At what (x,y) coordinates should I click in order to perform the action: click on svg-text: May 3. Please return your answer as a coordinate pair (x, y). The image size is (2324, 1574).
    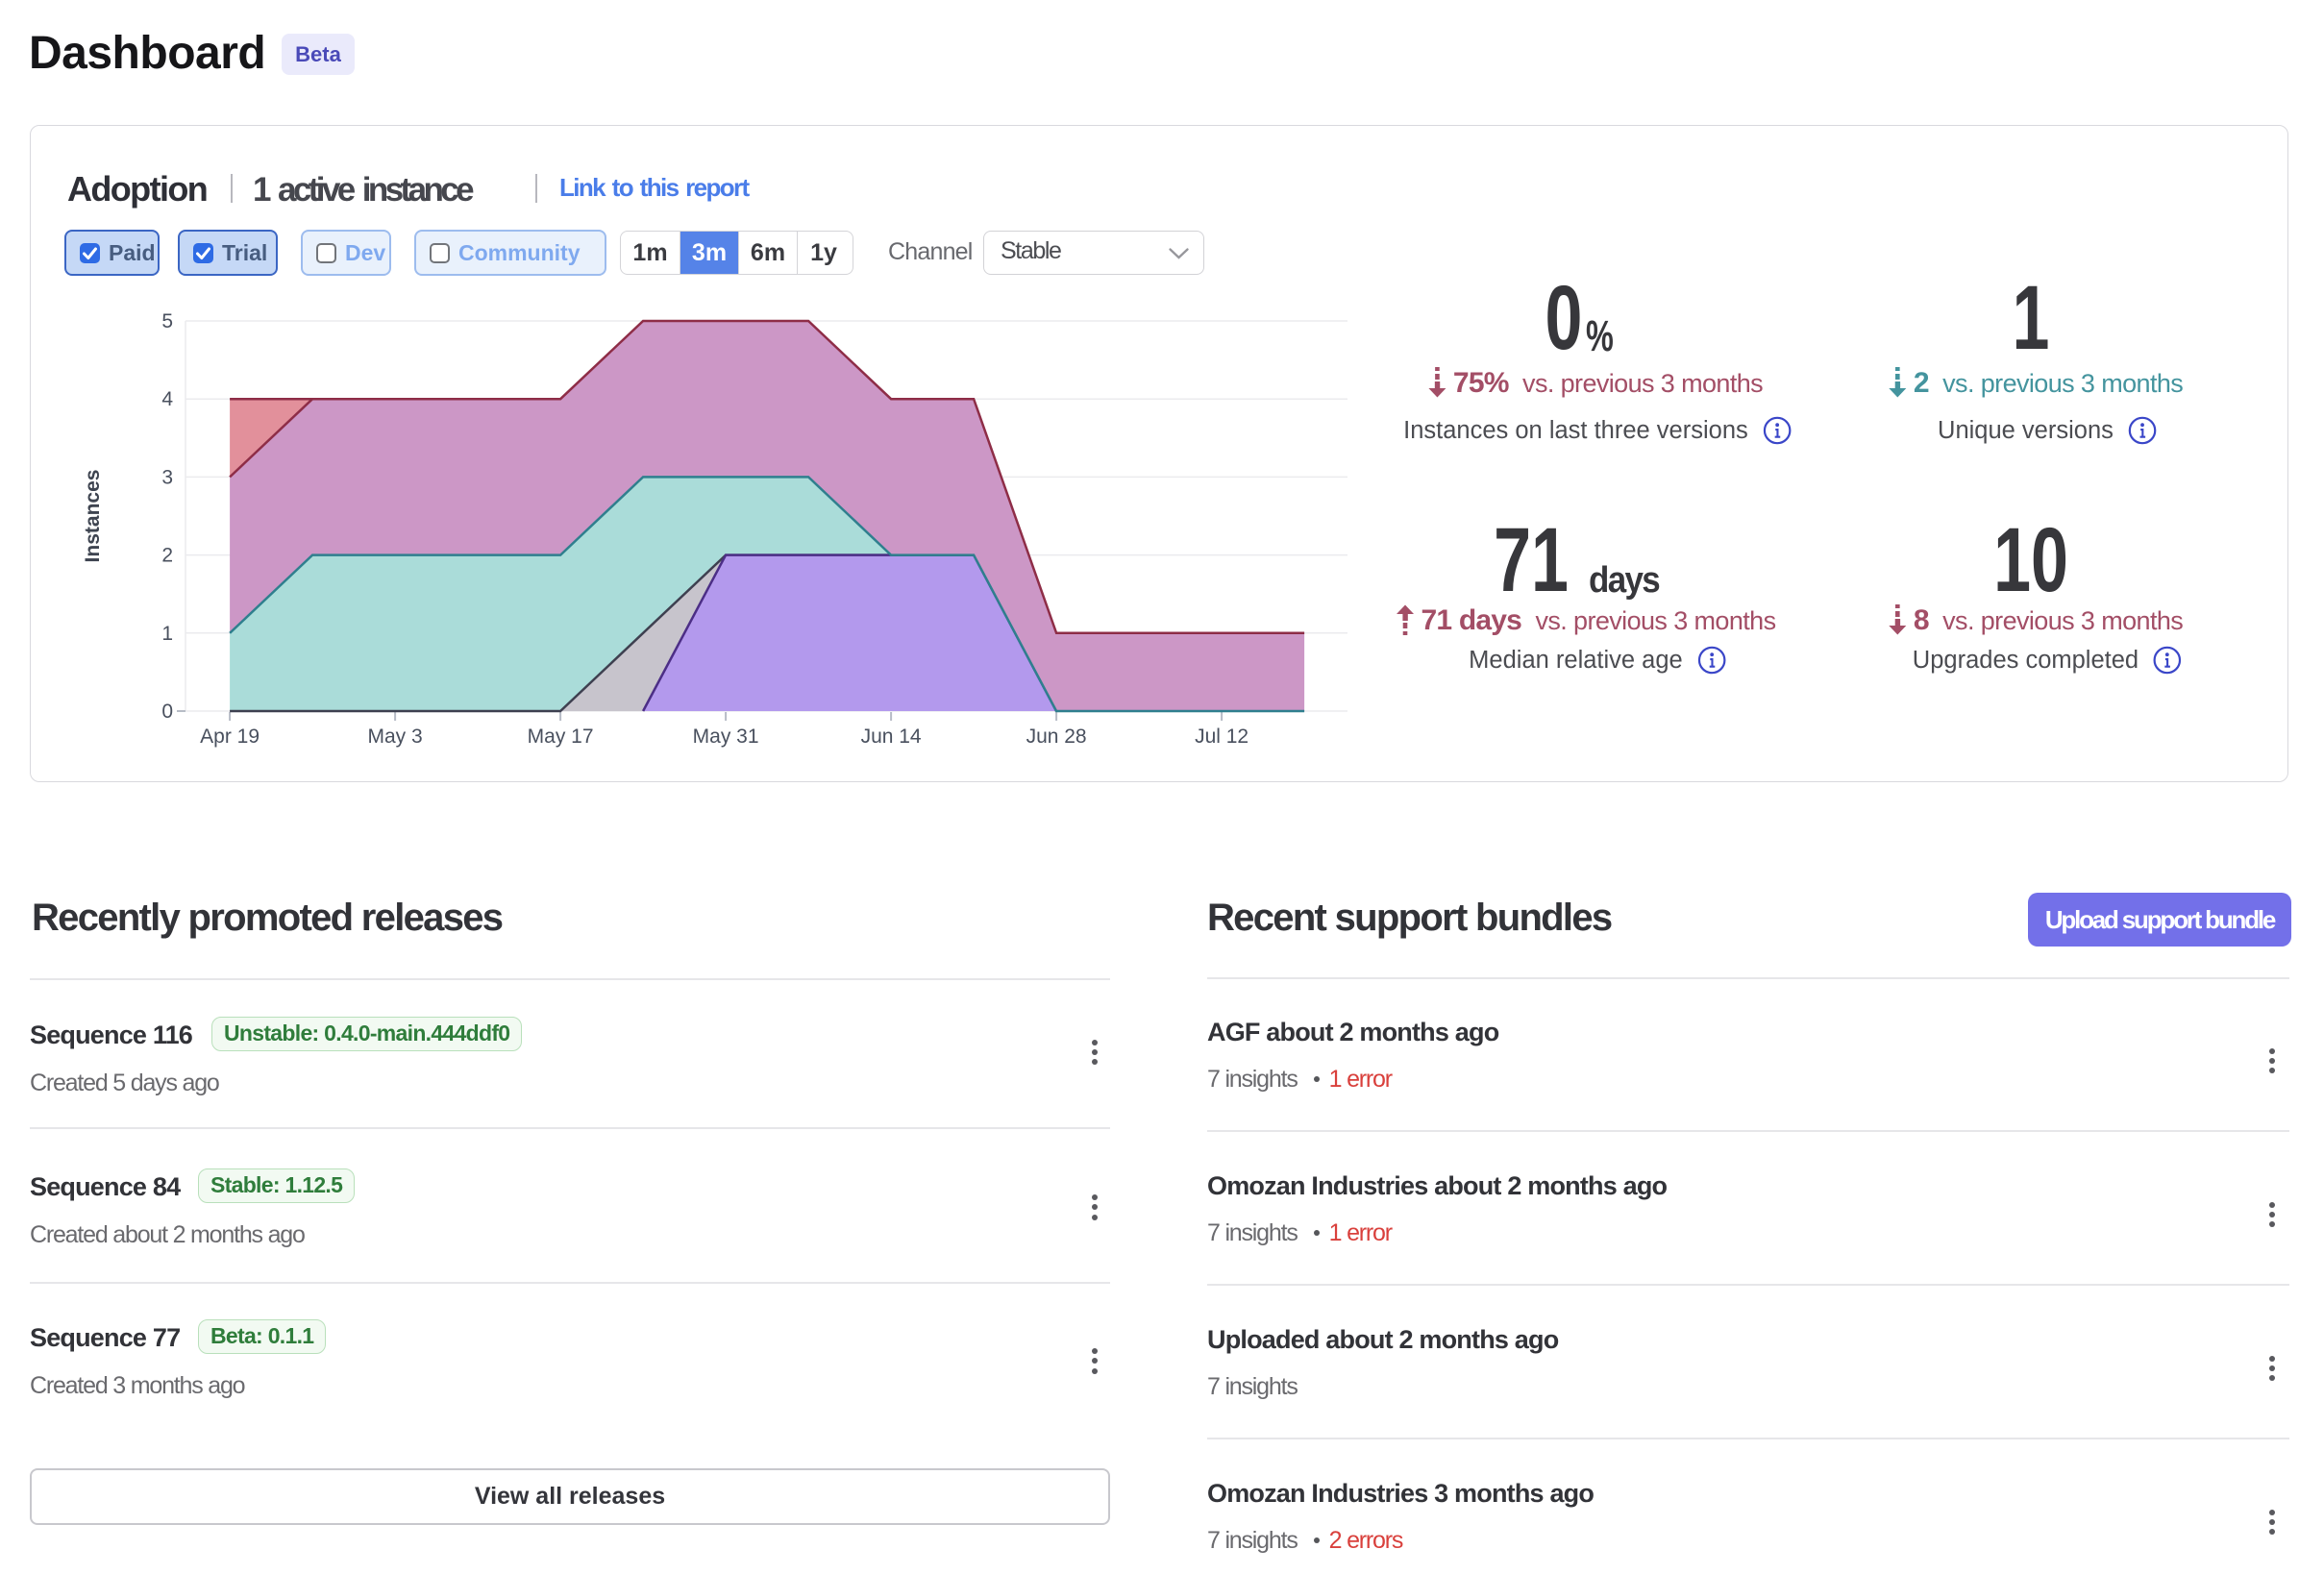
    Looking at the image, I should click on (395, 737).